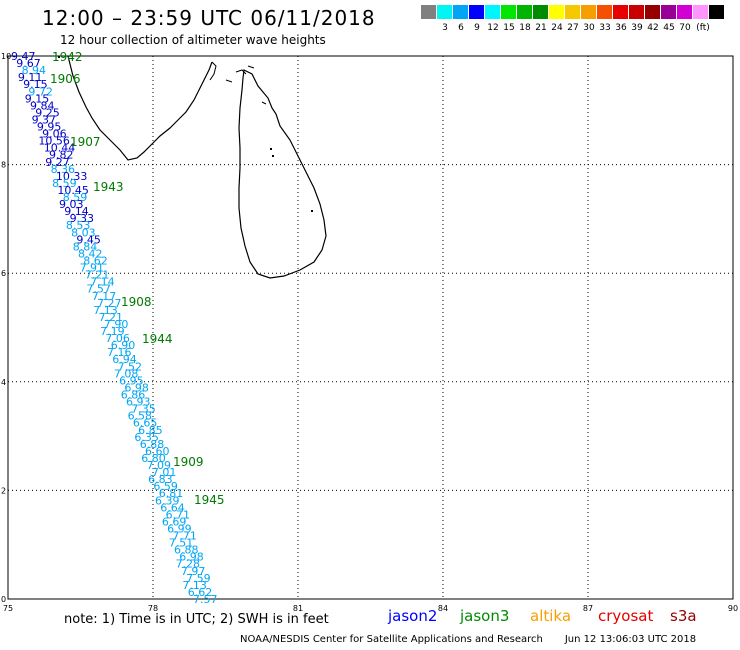 The width and height of the screenshot is (740, 650). What do you see at coordinates (653, 28) in the screenshot?
I see `legend-label: 42` at bounding box center [653, 28].